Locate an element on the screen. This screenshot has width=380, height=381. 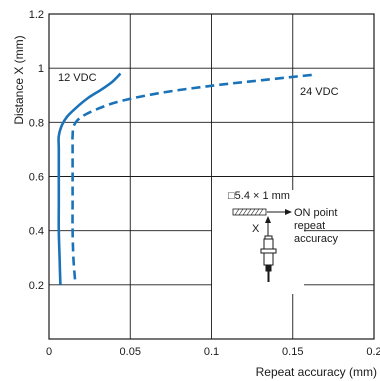
series-label-24vdc: 24 VDC is located at coordinates (319, 92).